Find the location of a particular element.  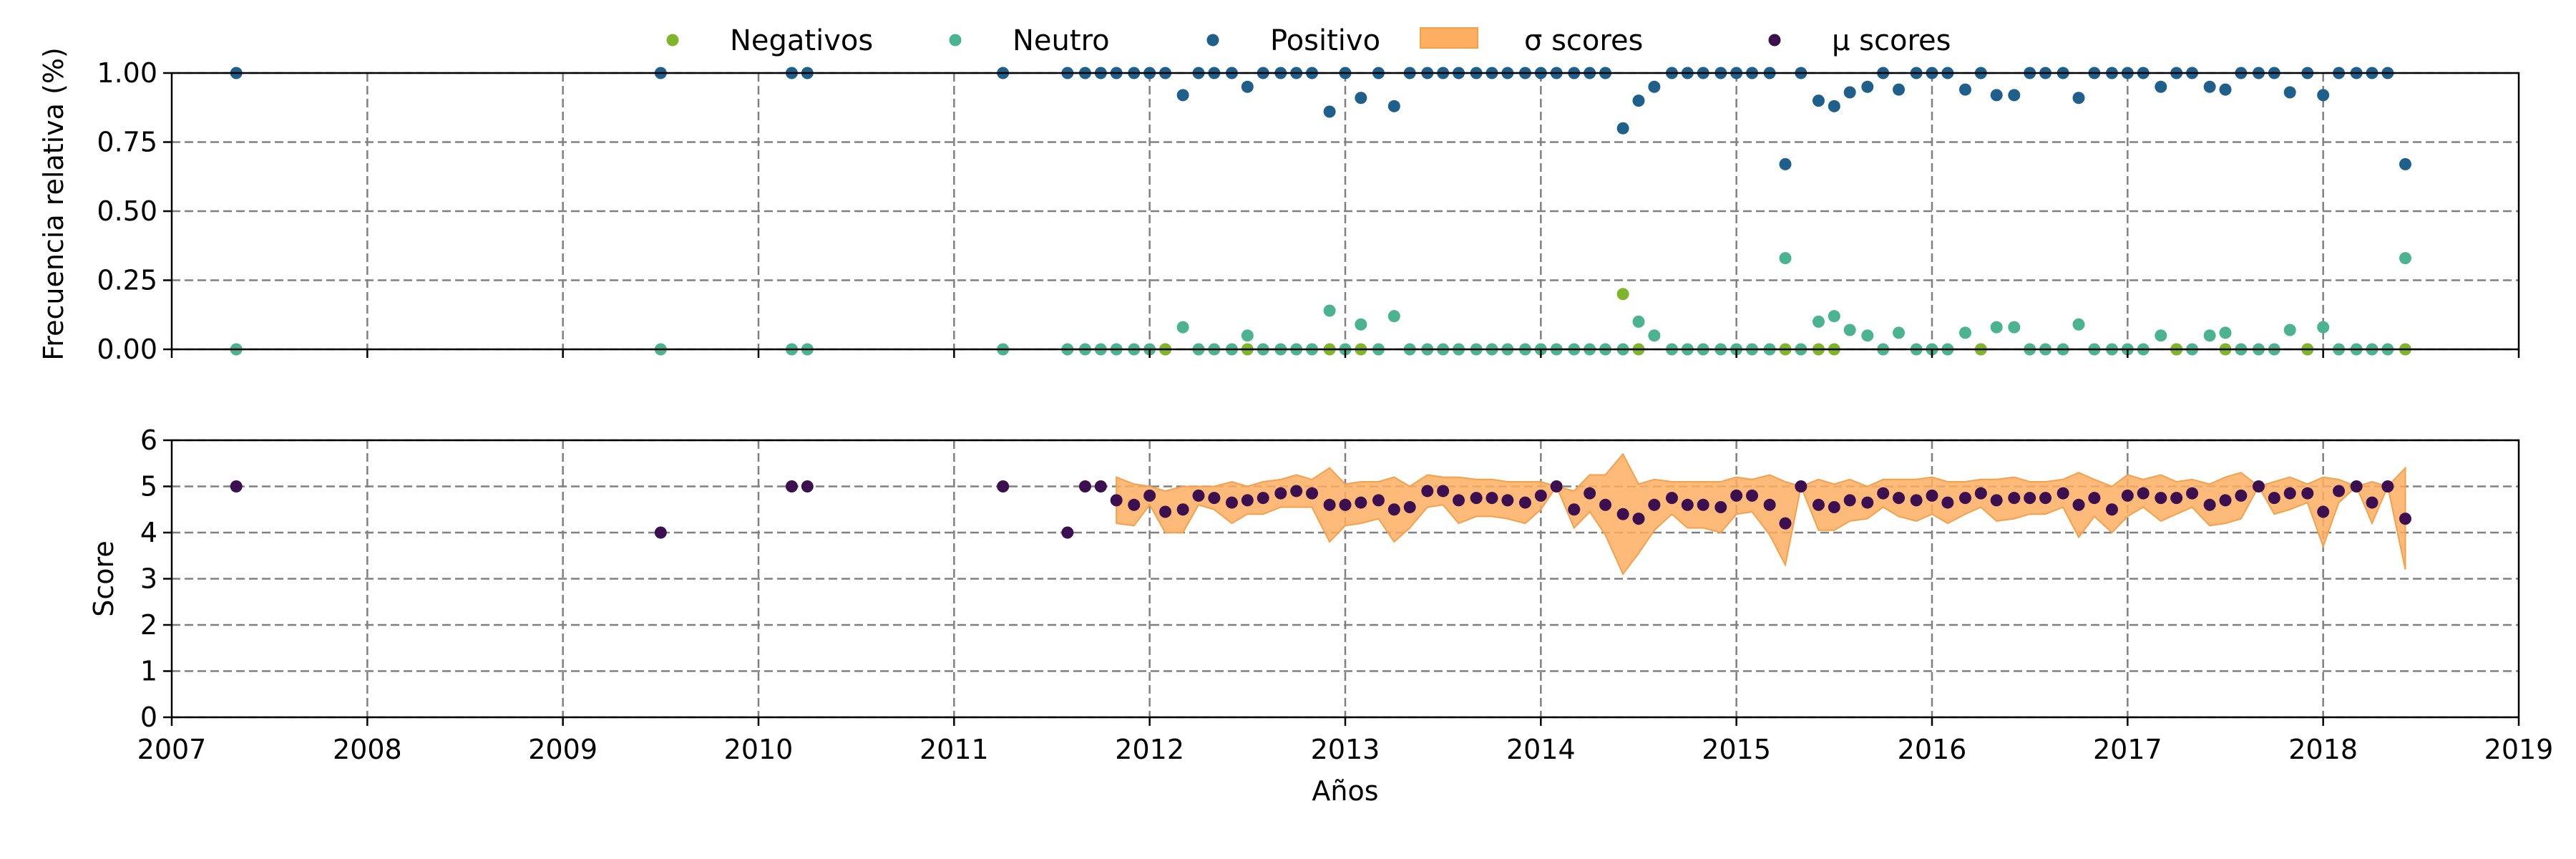

bottom-x-tick-label: 2017 is located at coordinates (2127, 749).